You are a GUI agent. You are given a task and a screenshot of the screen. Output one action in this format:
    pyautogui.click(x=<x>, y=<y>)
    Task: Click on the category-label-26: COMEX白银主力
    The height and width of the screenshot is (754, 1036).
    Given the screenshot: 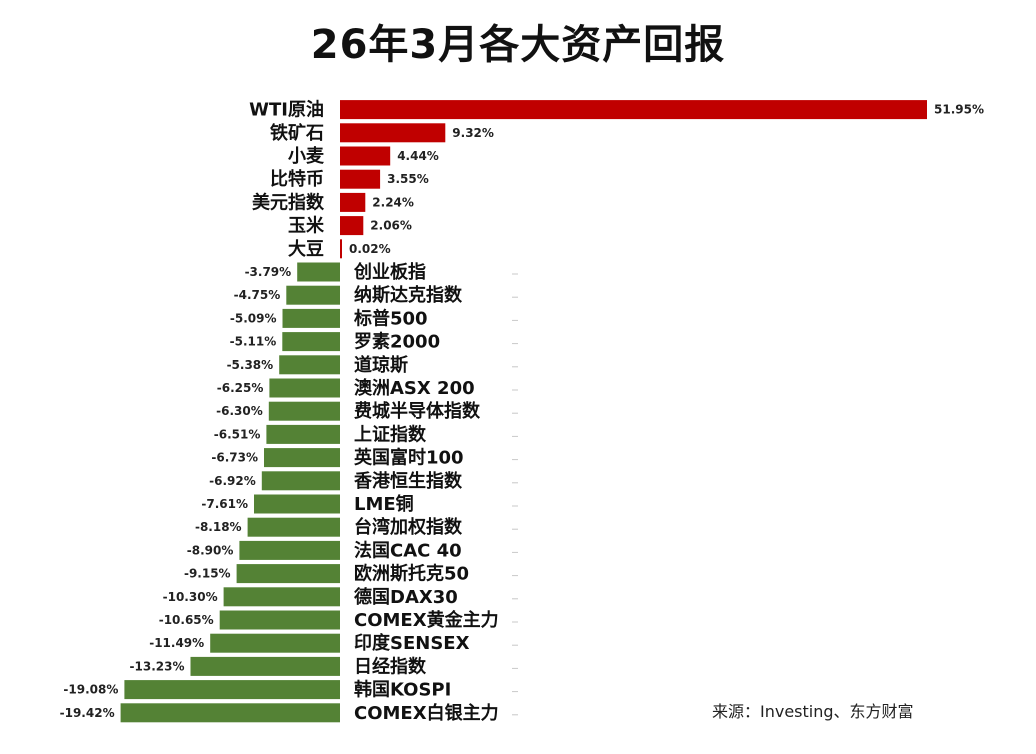 What is the action you would take?
    pyautogui.click(x=426, y=713)
    